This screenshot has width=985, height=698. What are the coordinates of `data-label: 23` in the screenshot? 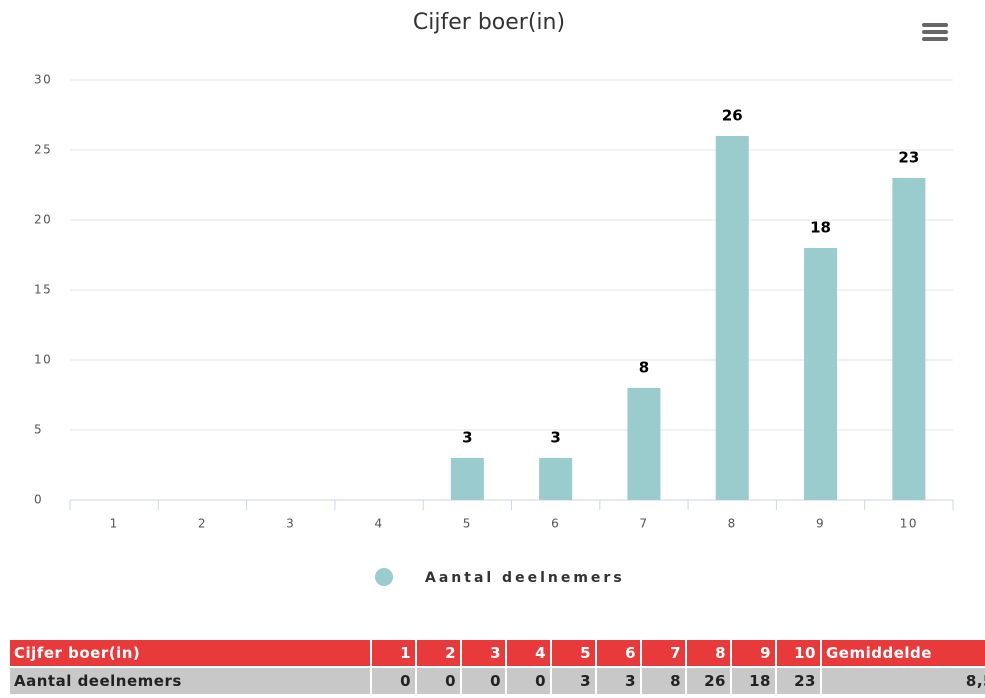 It's located at (908, 158).